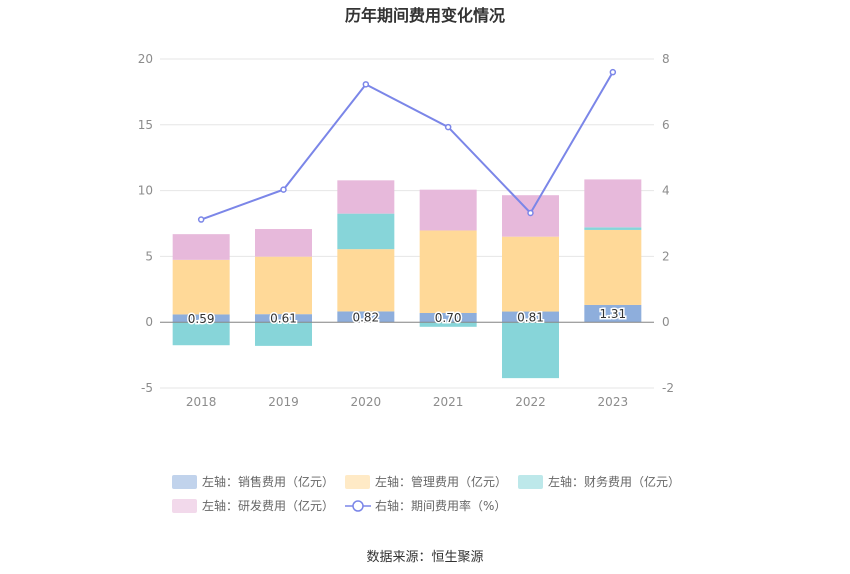 The width and height of the screenshot is (850, 574). Describe the element at coordinates (441, 481) in the screenshot. I see `legend-label: 左轴：管理费用（亿元）` at that location.